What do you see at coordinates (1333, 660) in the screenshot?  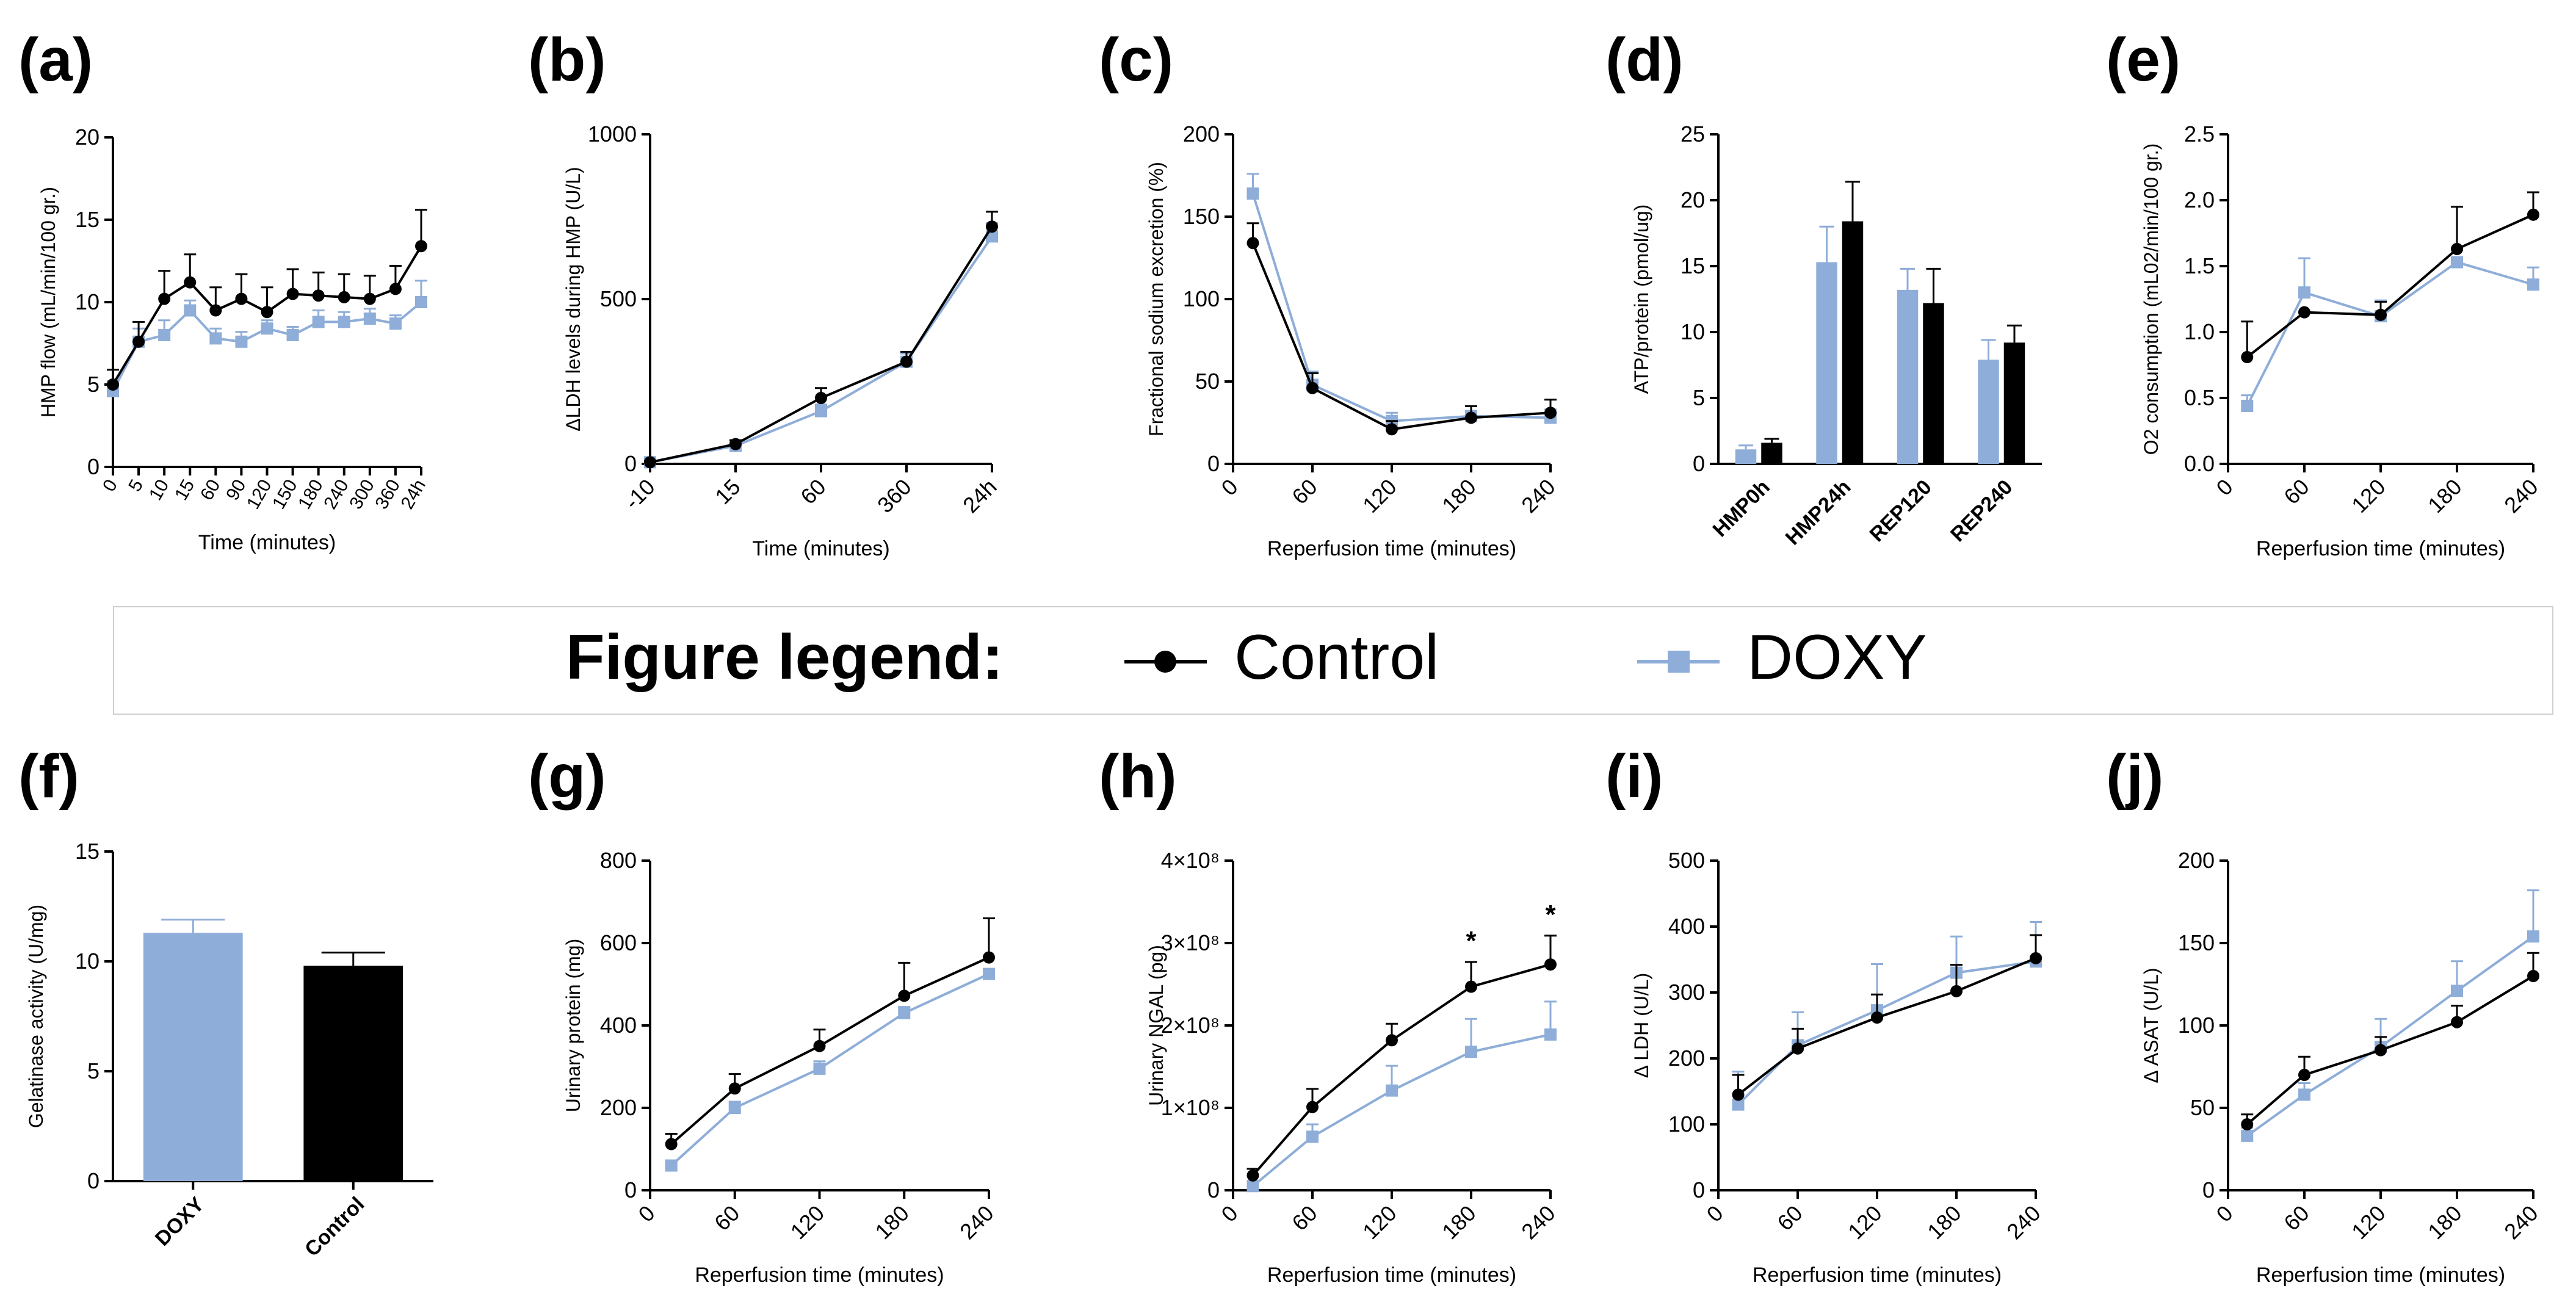 I see `figure-legend: Figure legend: Control DOXY` at bounding box center [1333, 660].